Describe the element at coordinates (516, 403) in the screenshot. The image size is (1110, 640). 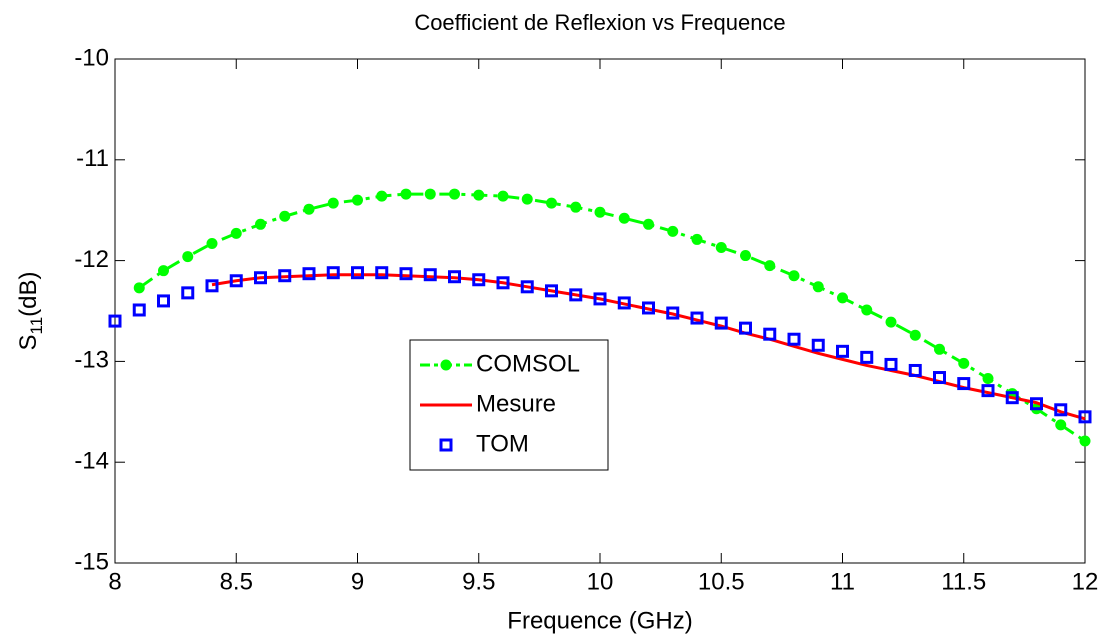
I see `legend-label: Mesure` at that location.